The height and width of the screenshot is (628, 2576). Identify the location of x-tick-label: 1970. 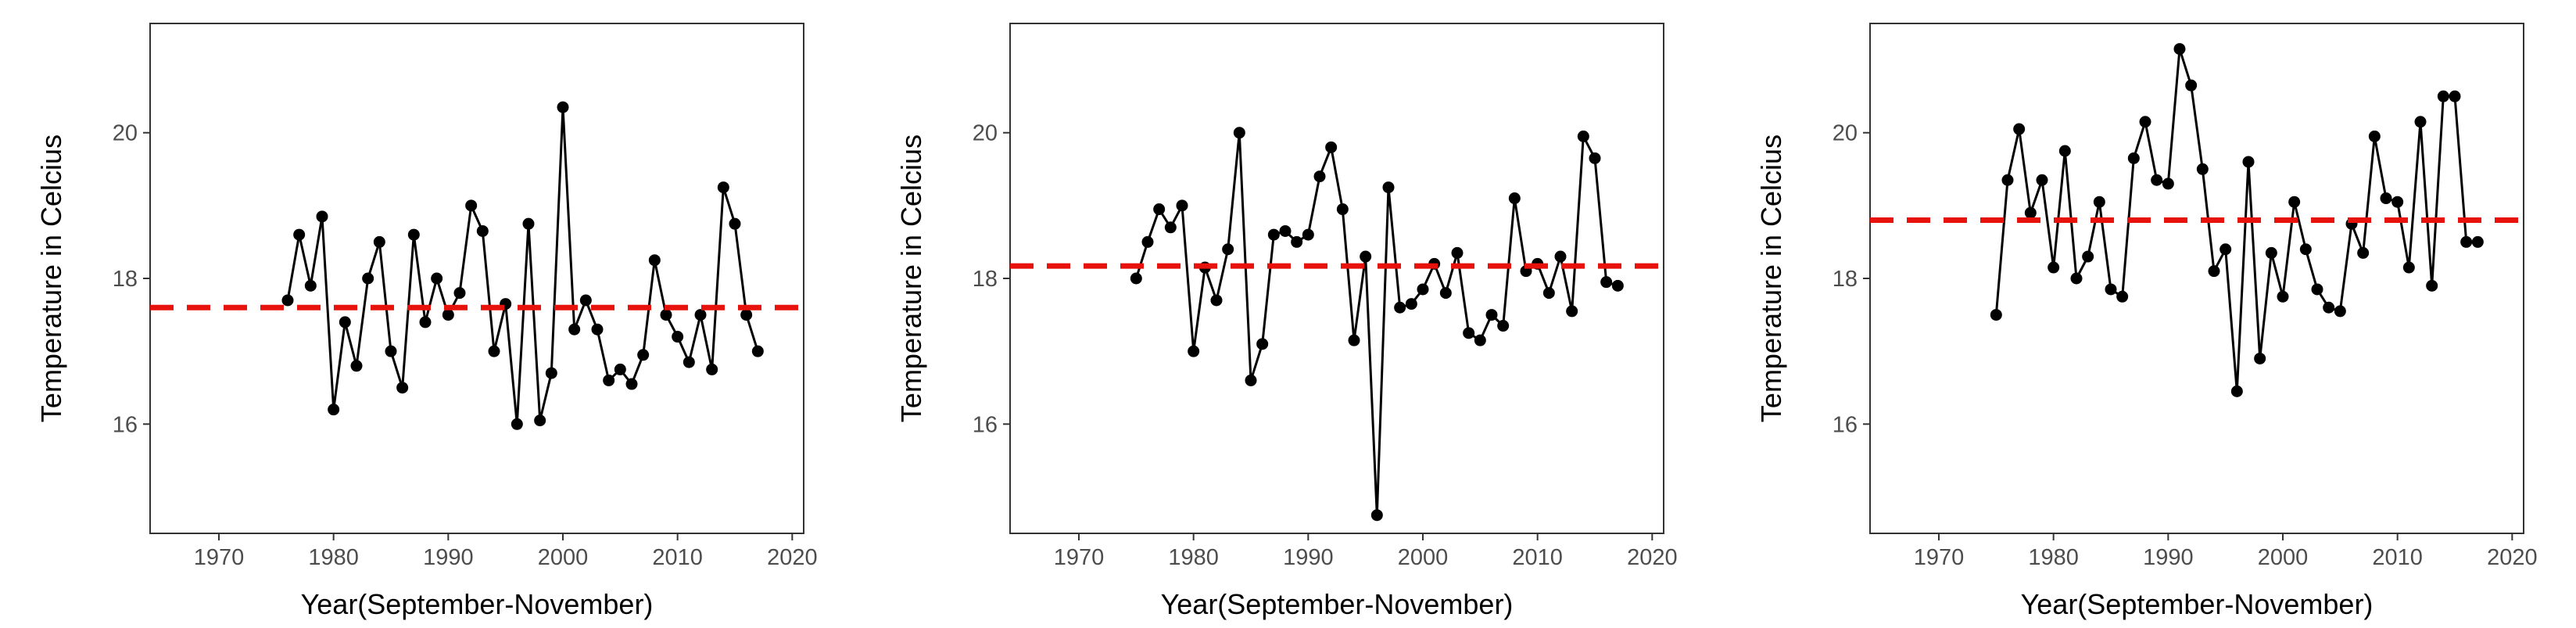
(1939, 558).